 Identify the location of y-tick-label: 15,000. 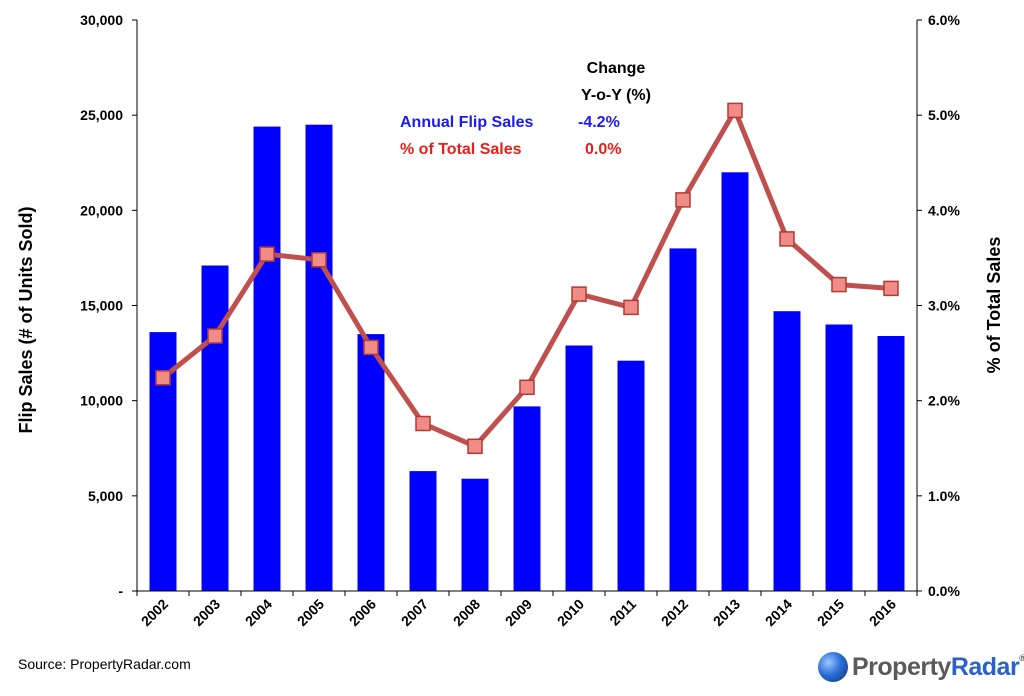
(101, 306).